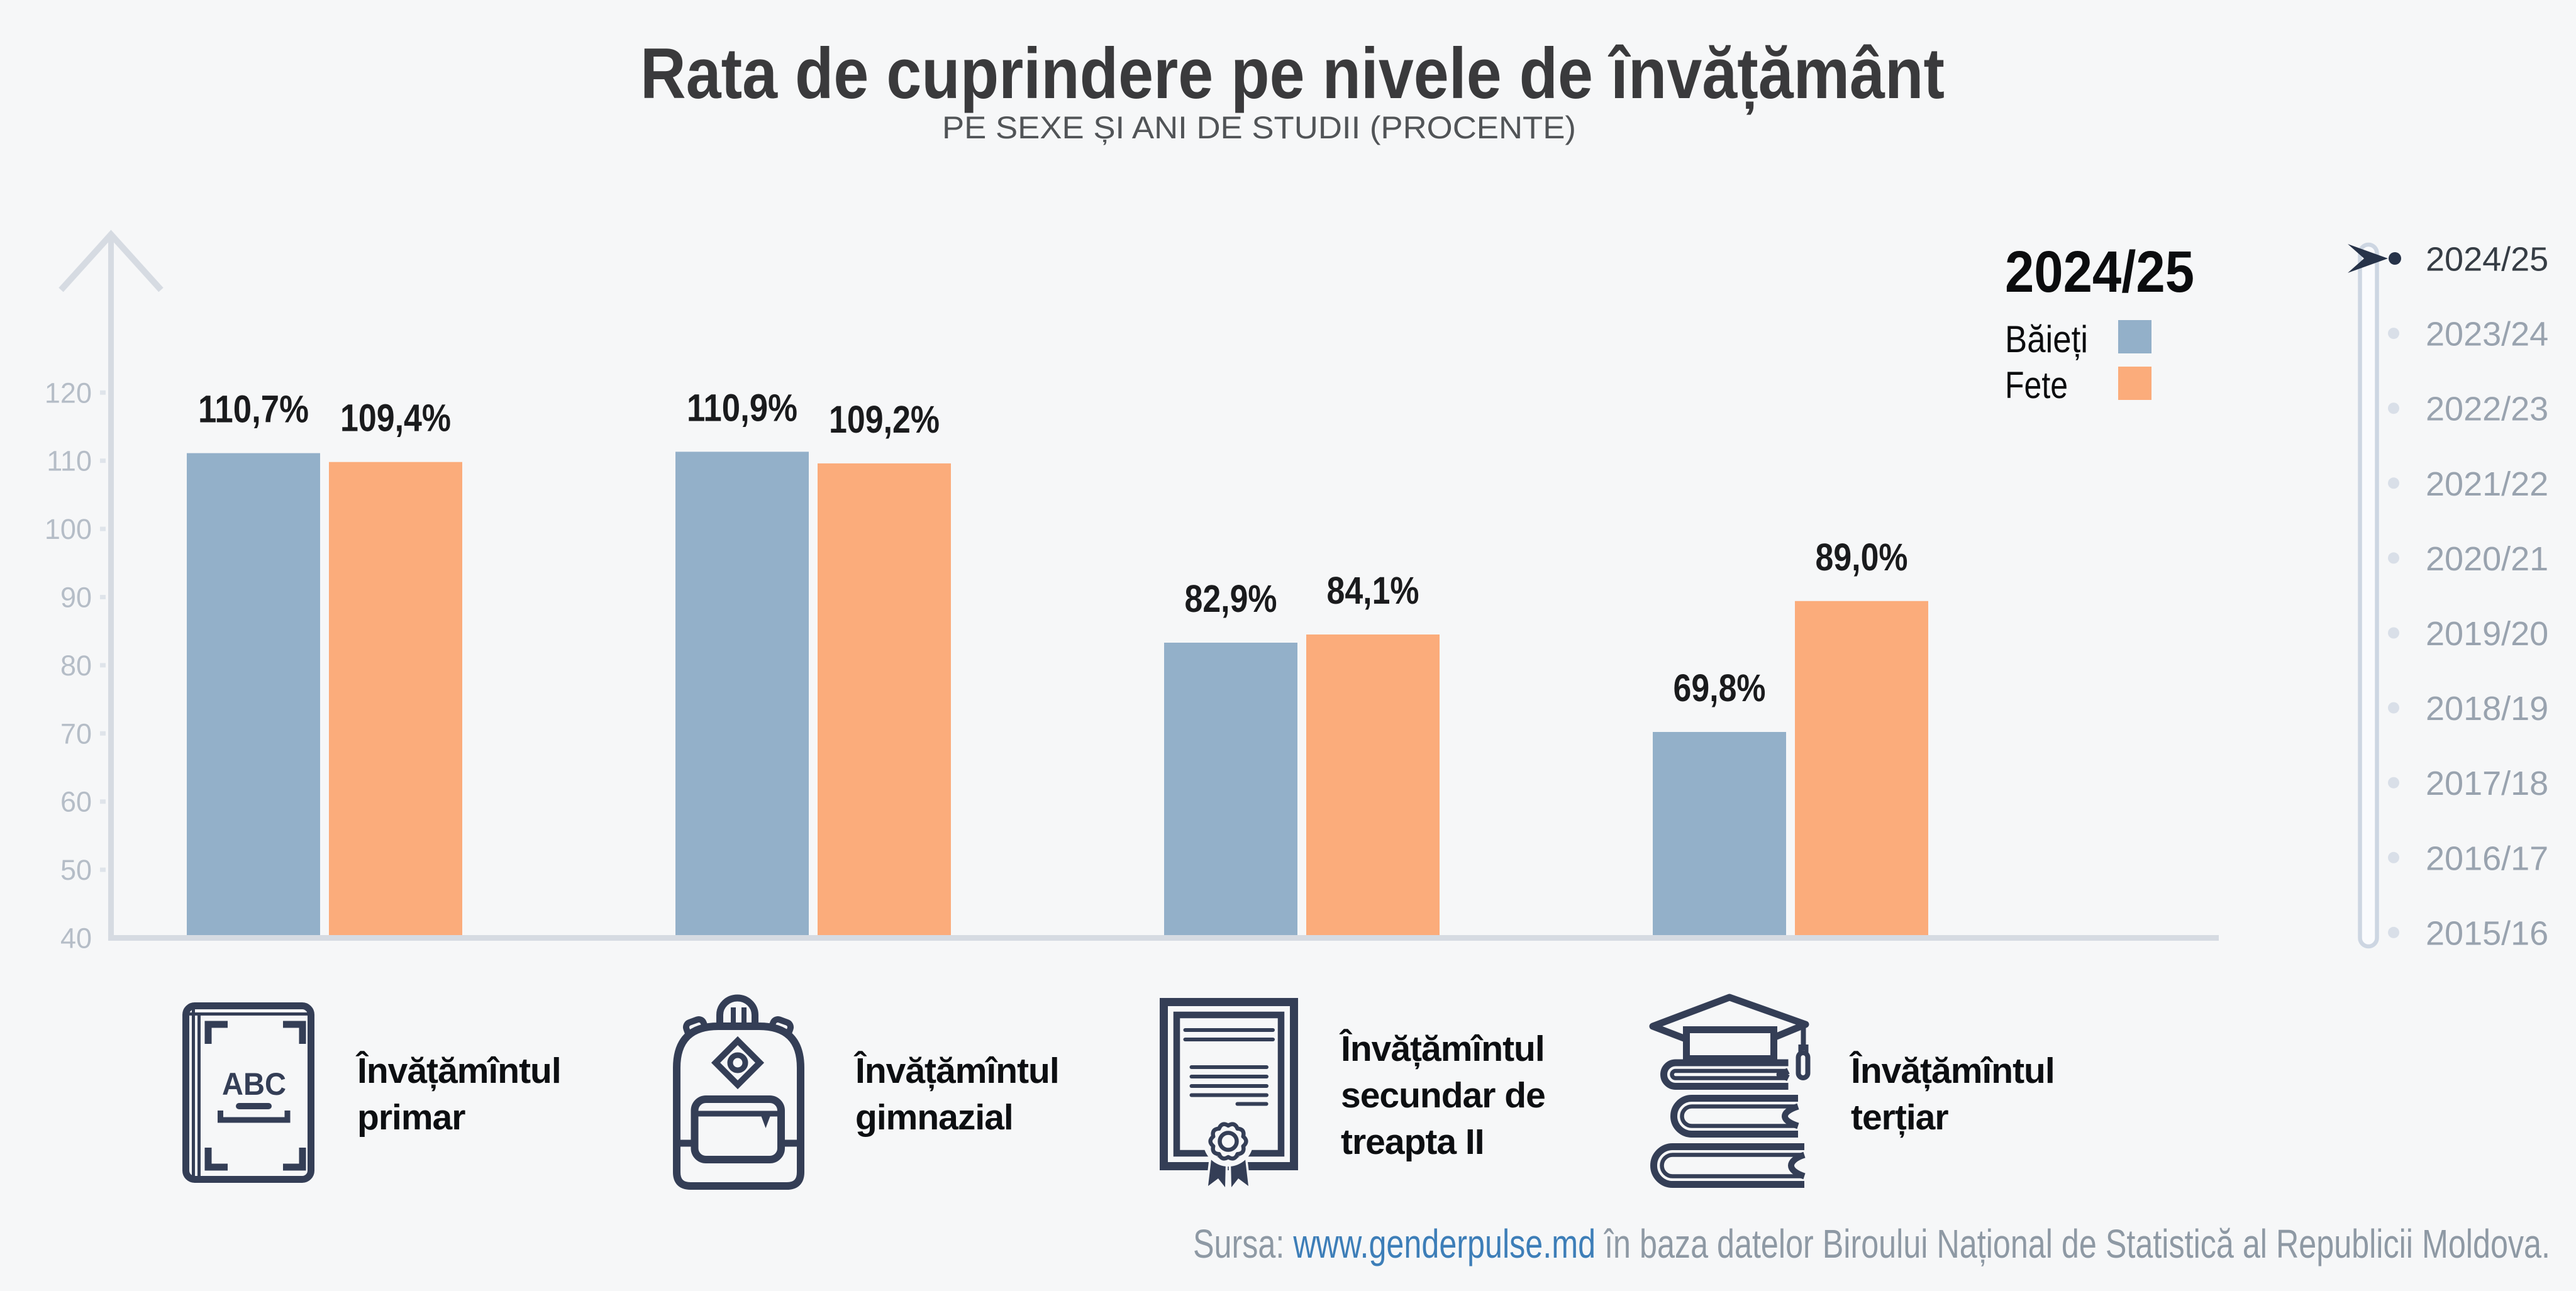  What do you see at coordinates (76, 802) in the screenshot?
I see `svg-text: 60` at bounding box center [76, 802].